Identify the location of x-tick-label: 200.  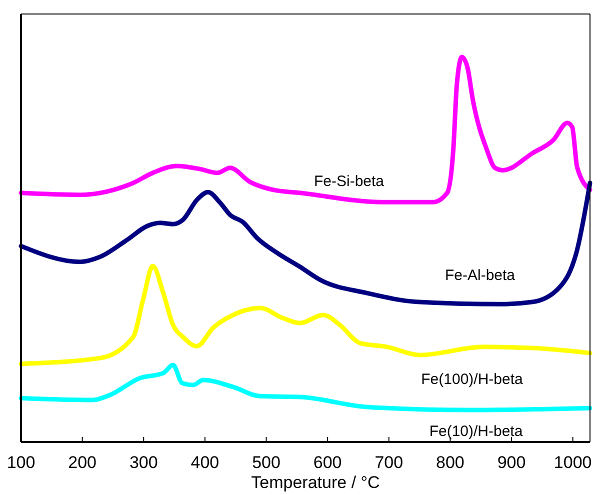
(82, 462).